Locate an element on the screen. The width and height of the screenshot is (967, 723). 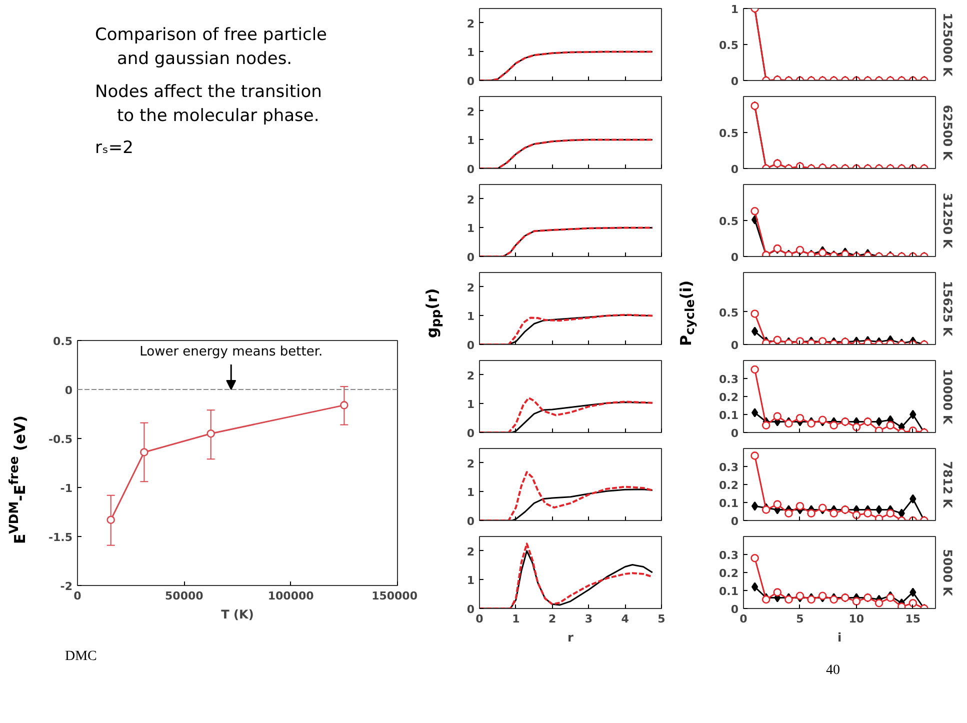
x-tick-label: 10 is located at coordinates (856, 619).